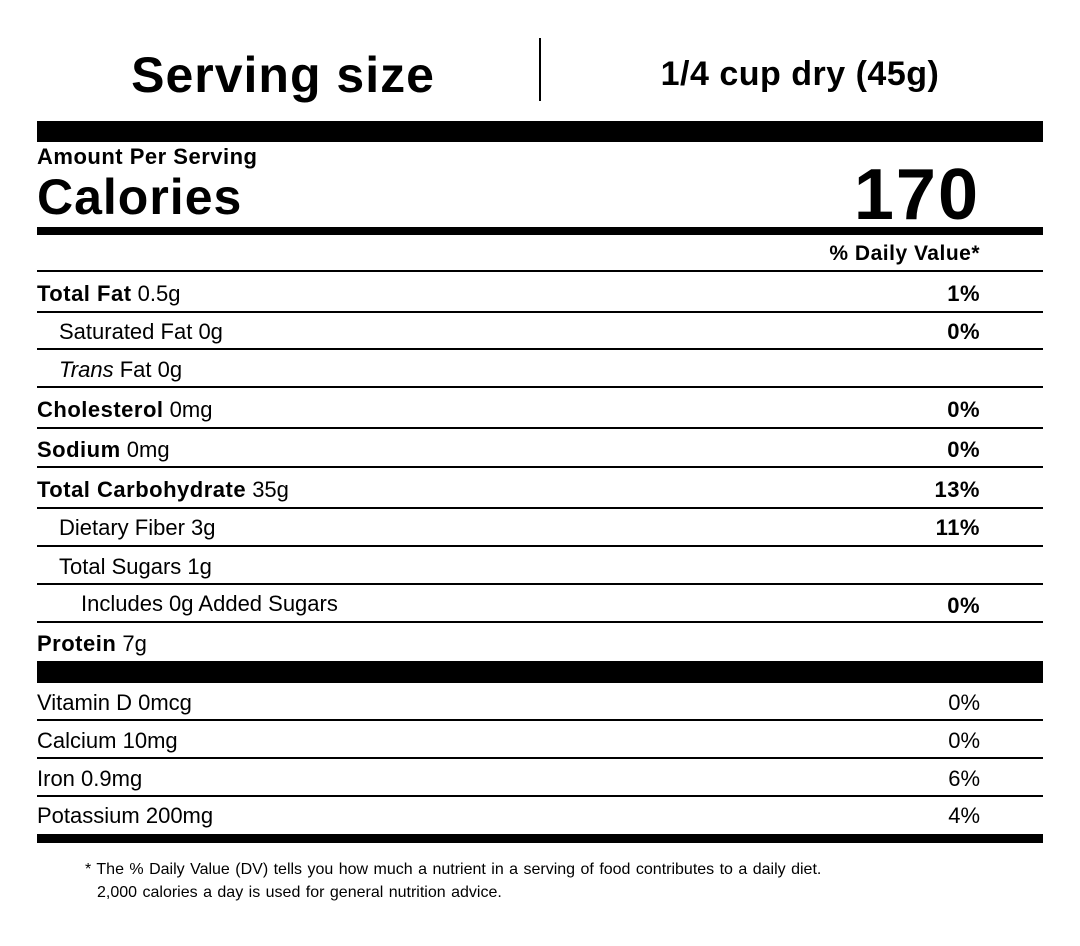 The height and width of the screenshot is (946, 1080). Describe the element at coordinates (508, 490) in the screenshot. I see `nutrient-row: Total Carbohydrate 35g 13%` at that location.